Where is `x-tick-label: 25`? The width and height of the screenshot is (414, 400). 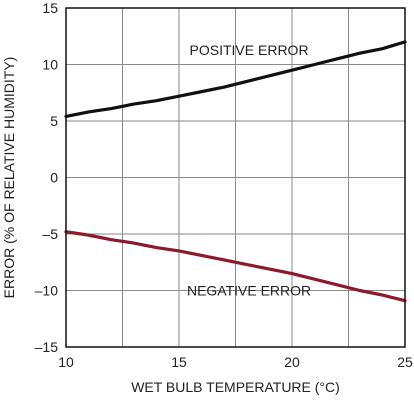 x-tick-label: 25 is located at coordinates (405, 362).